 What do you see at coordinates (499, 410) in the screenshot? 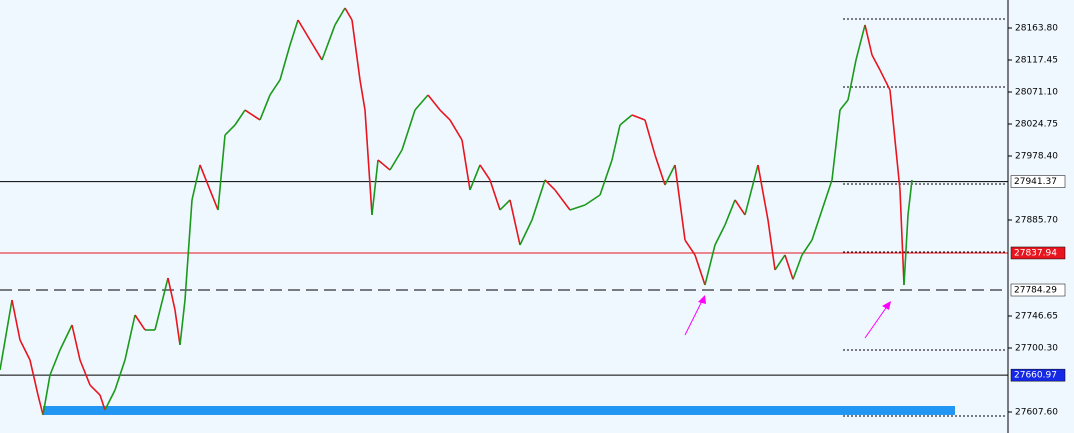
I see `zone` at bounding box center [499, 410].